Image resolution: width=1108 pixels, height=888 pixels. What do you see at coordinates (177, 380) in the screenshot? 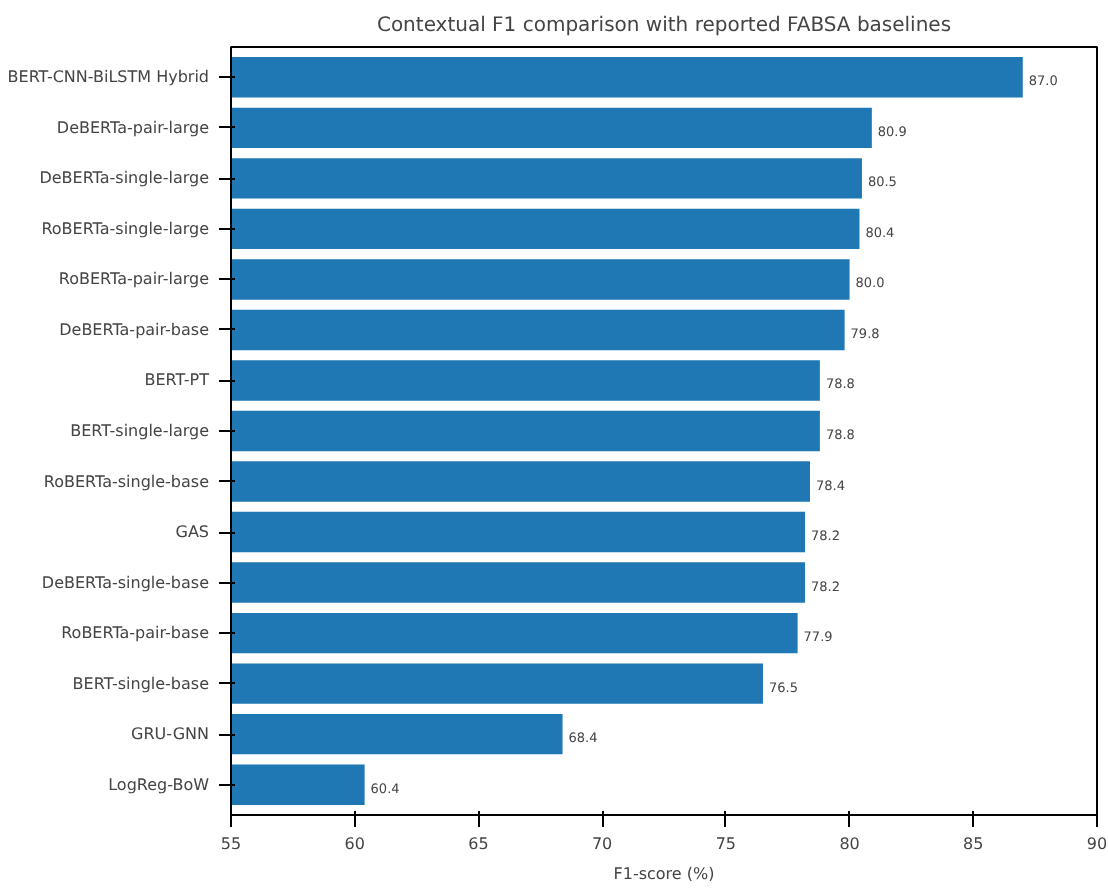
I see `y-tick-label: BERT-PT` at bounding box center [177, 380].